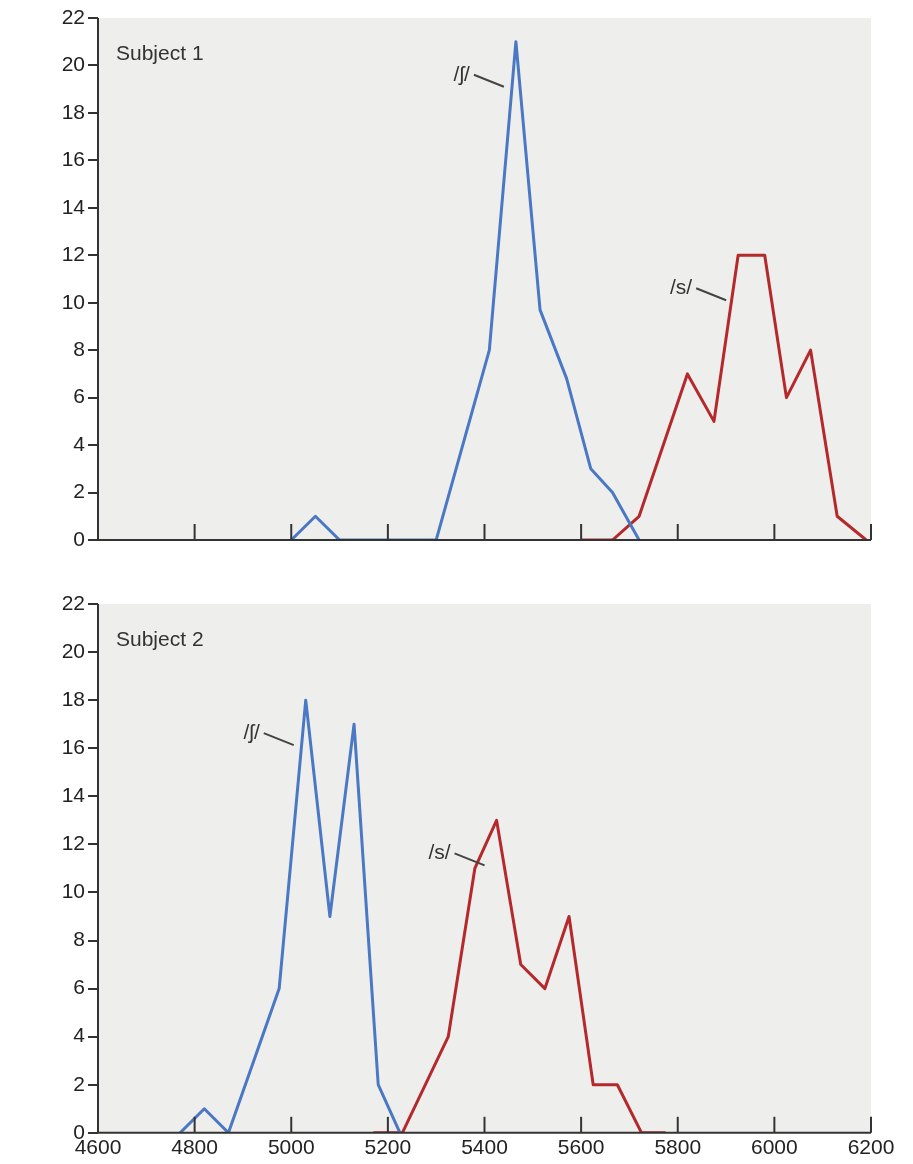 The width and height of the screenshot is (913, 1164). What do you see at coordinates (462, 73) in the screenshot?
I see `text: /ʃ/` at bounding box center [462, 73].